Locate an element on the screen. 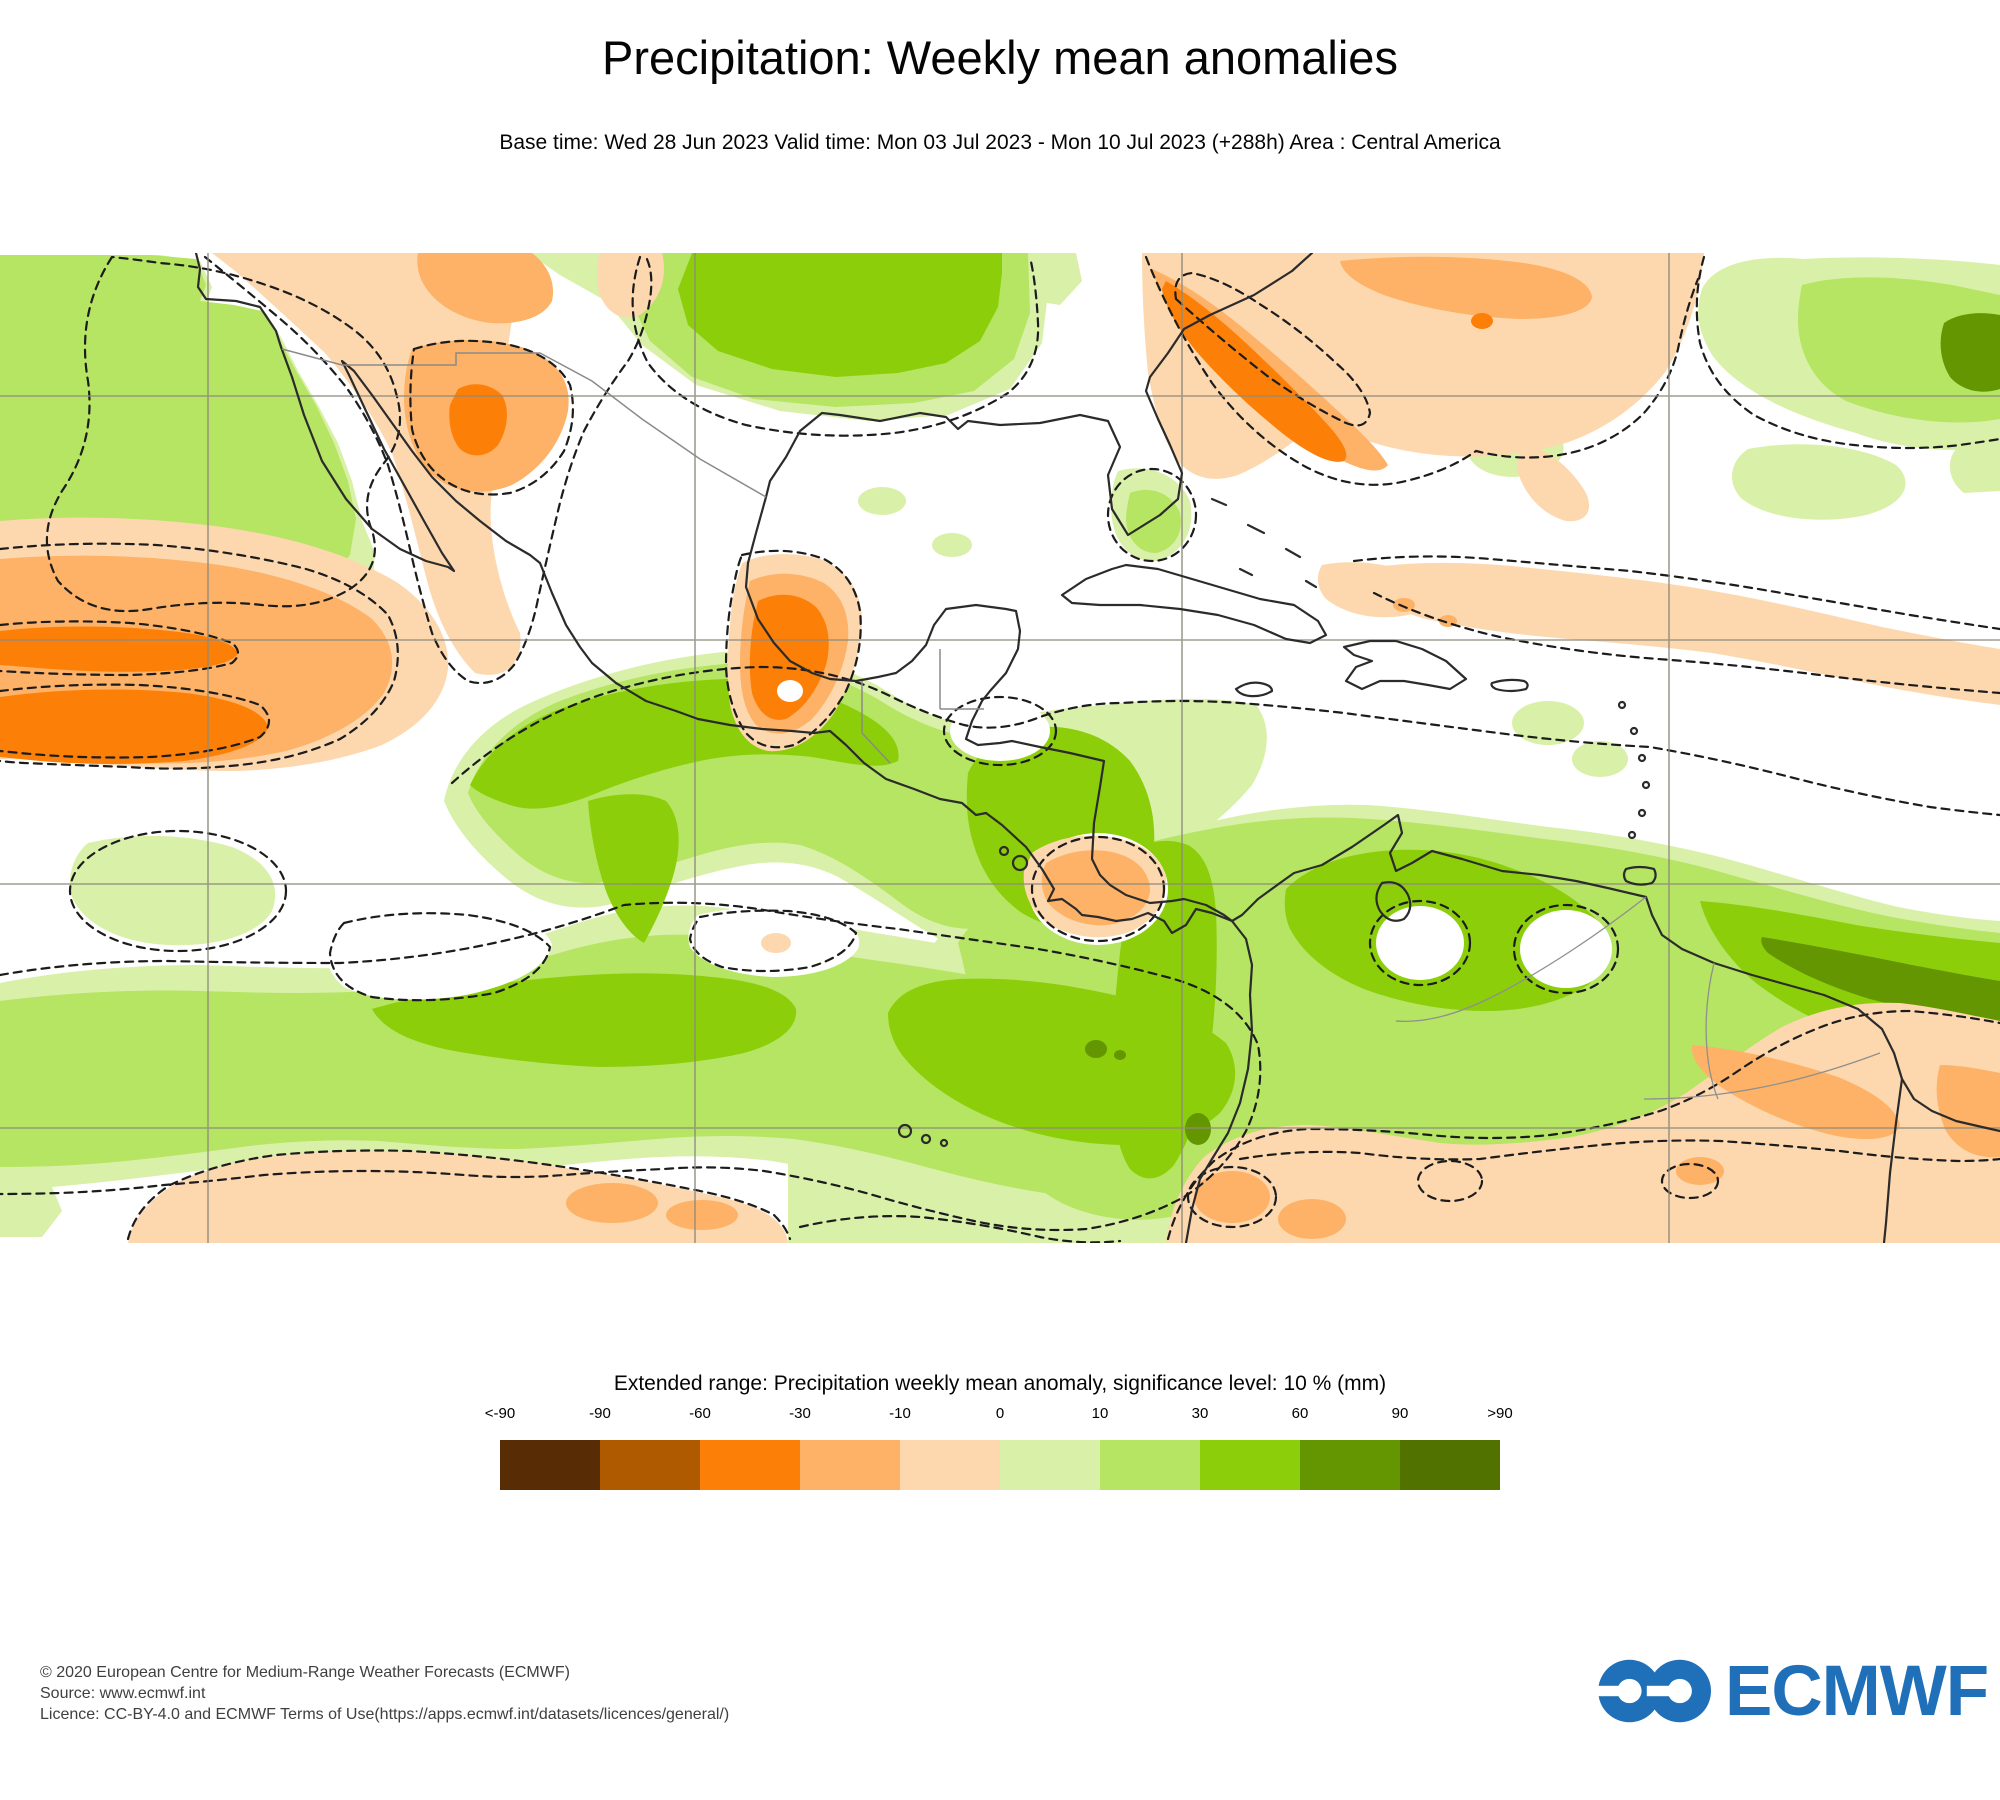 The image size is (2000, 1800). legend-tick-label: 60 is located at coordinates (1300, 1413).